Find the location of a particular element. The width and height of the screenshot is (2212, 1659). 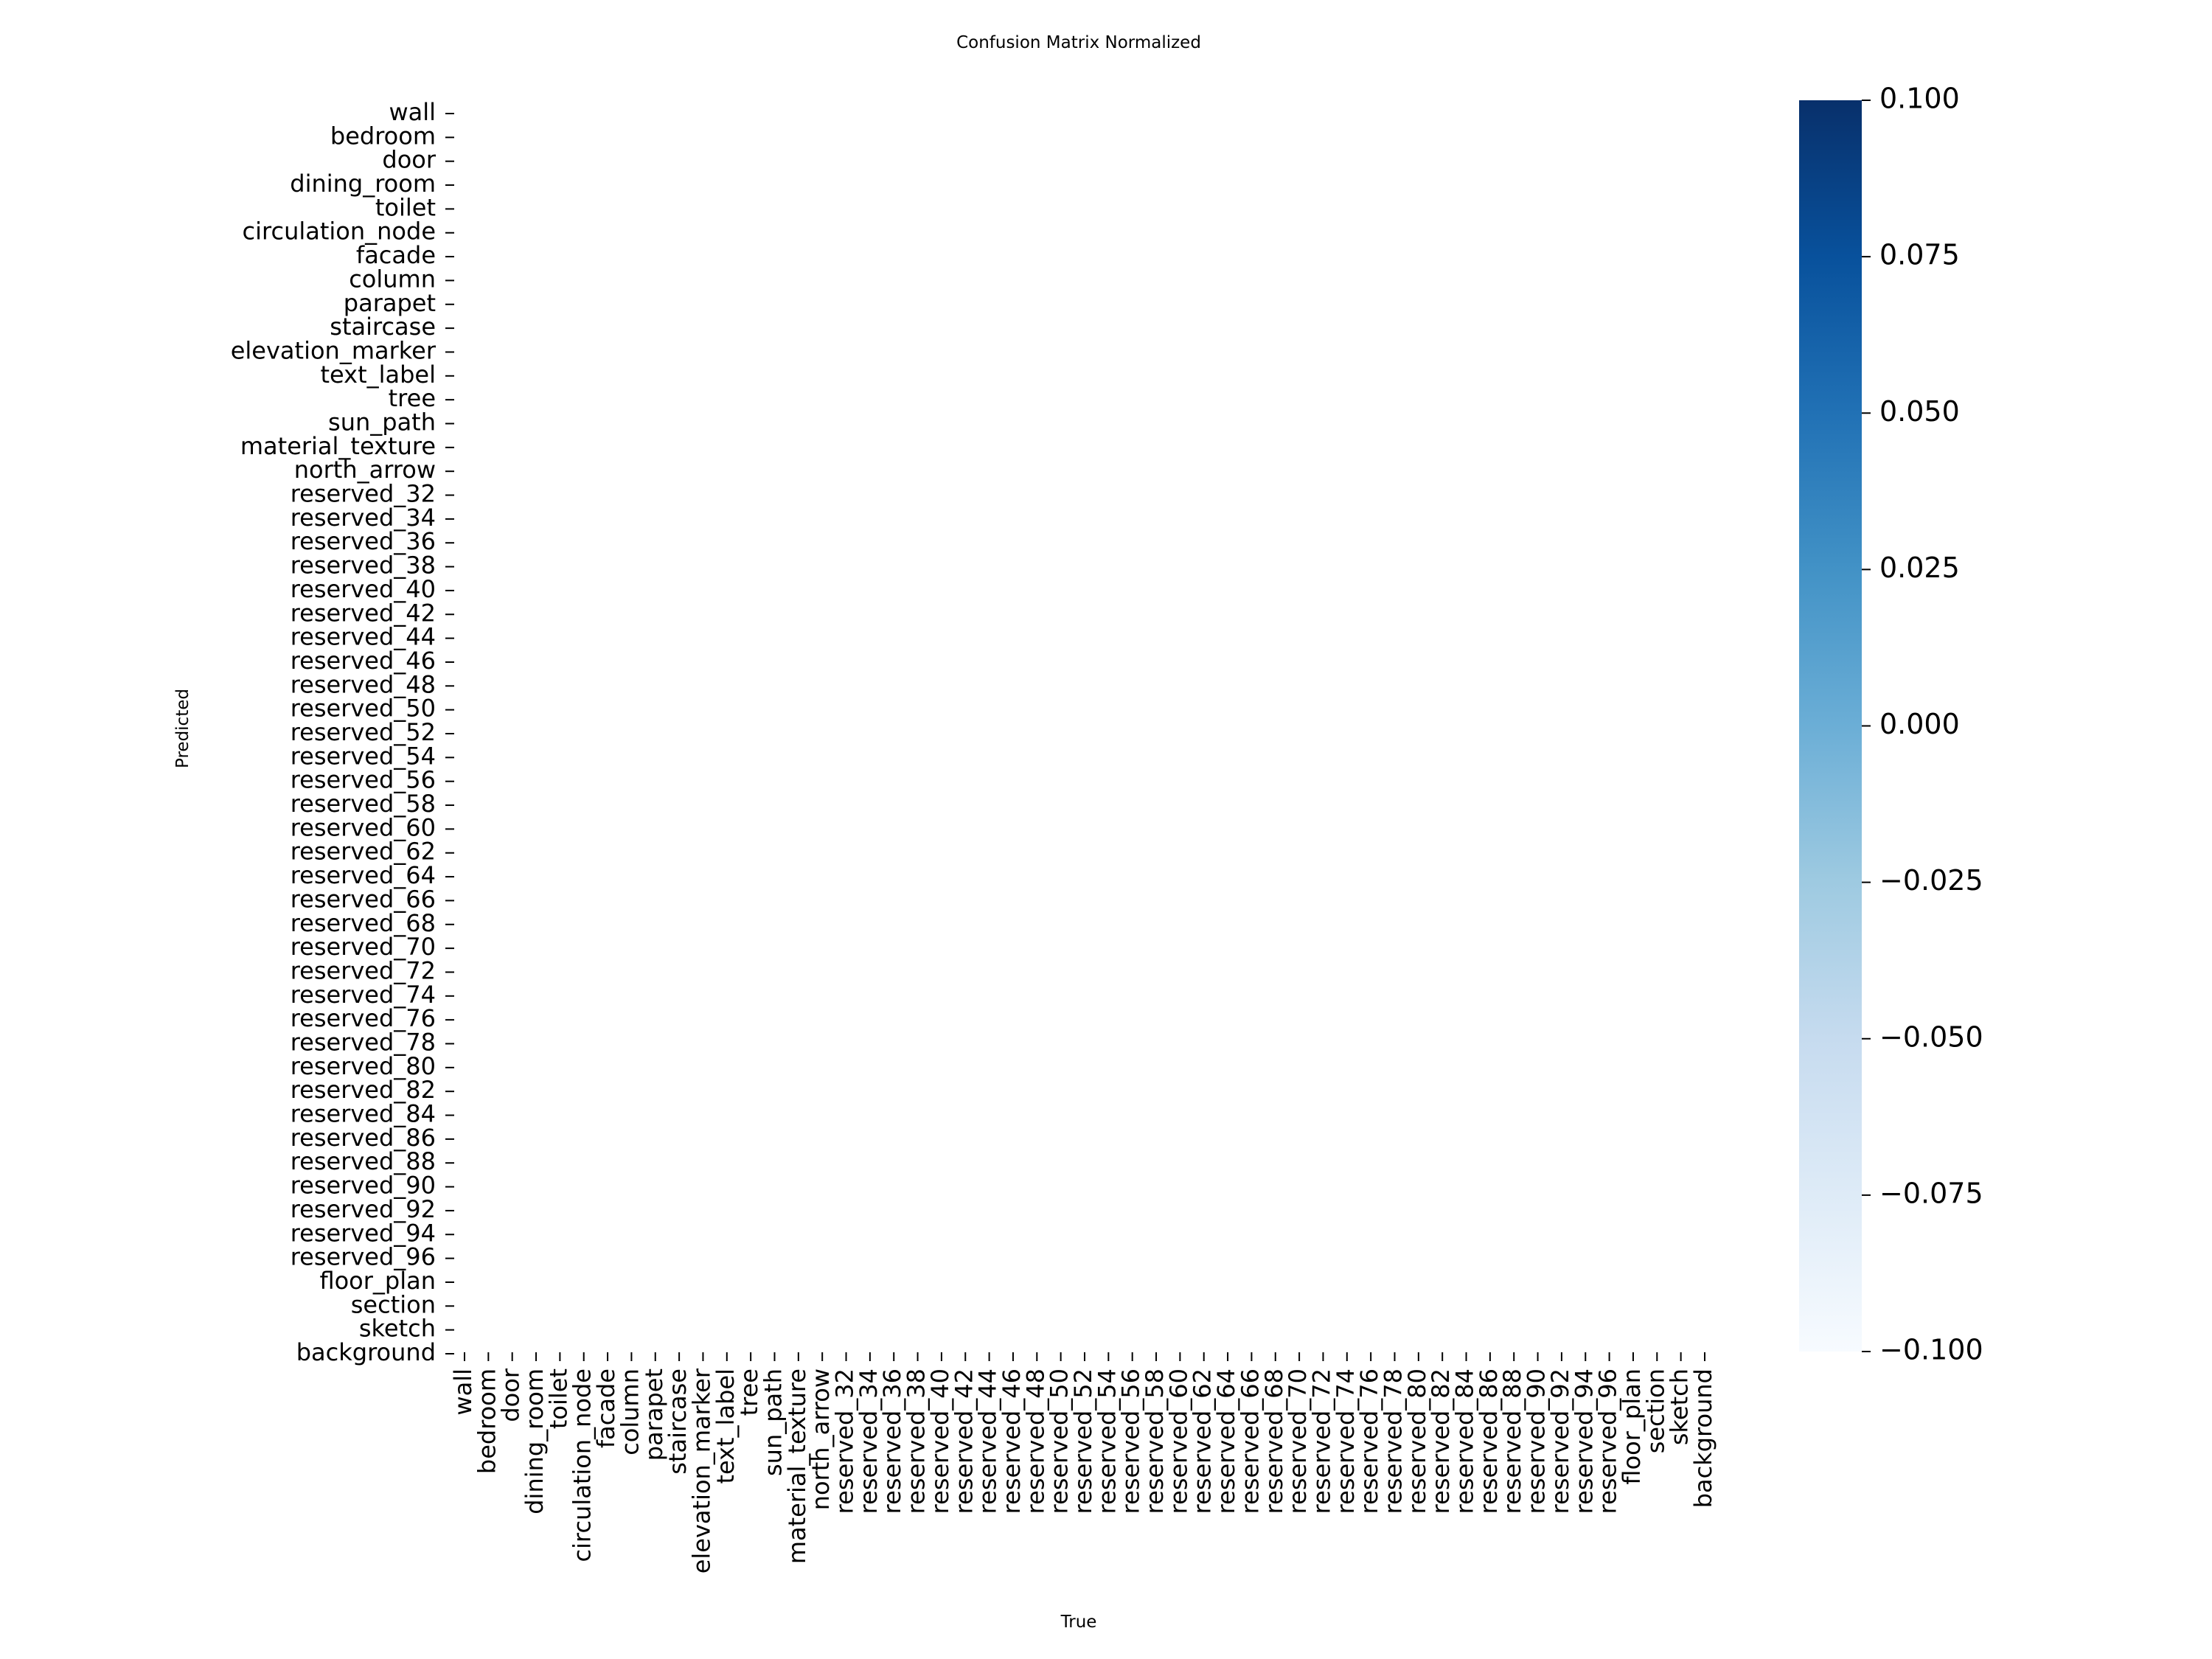

y-tick-label: reserved_56 is located at coordinates (363, 780).